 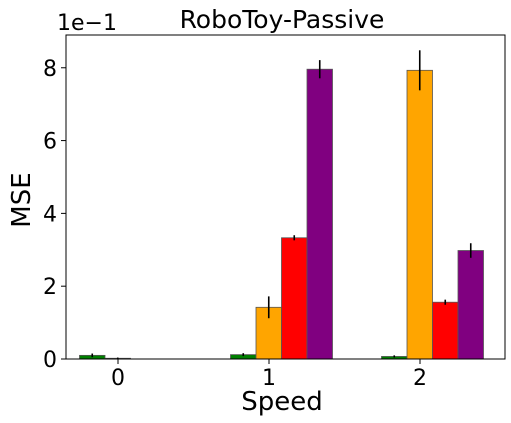 What do you see at coordinates (282, 19) in the screenshot?
I see `chart-title: RoboToy-Passive` at bounding box center [282, 19].